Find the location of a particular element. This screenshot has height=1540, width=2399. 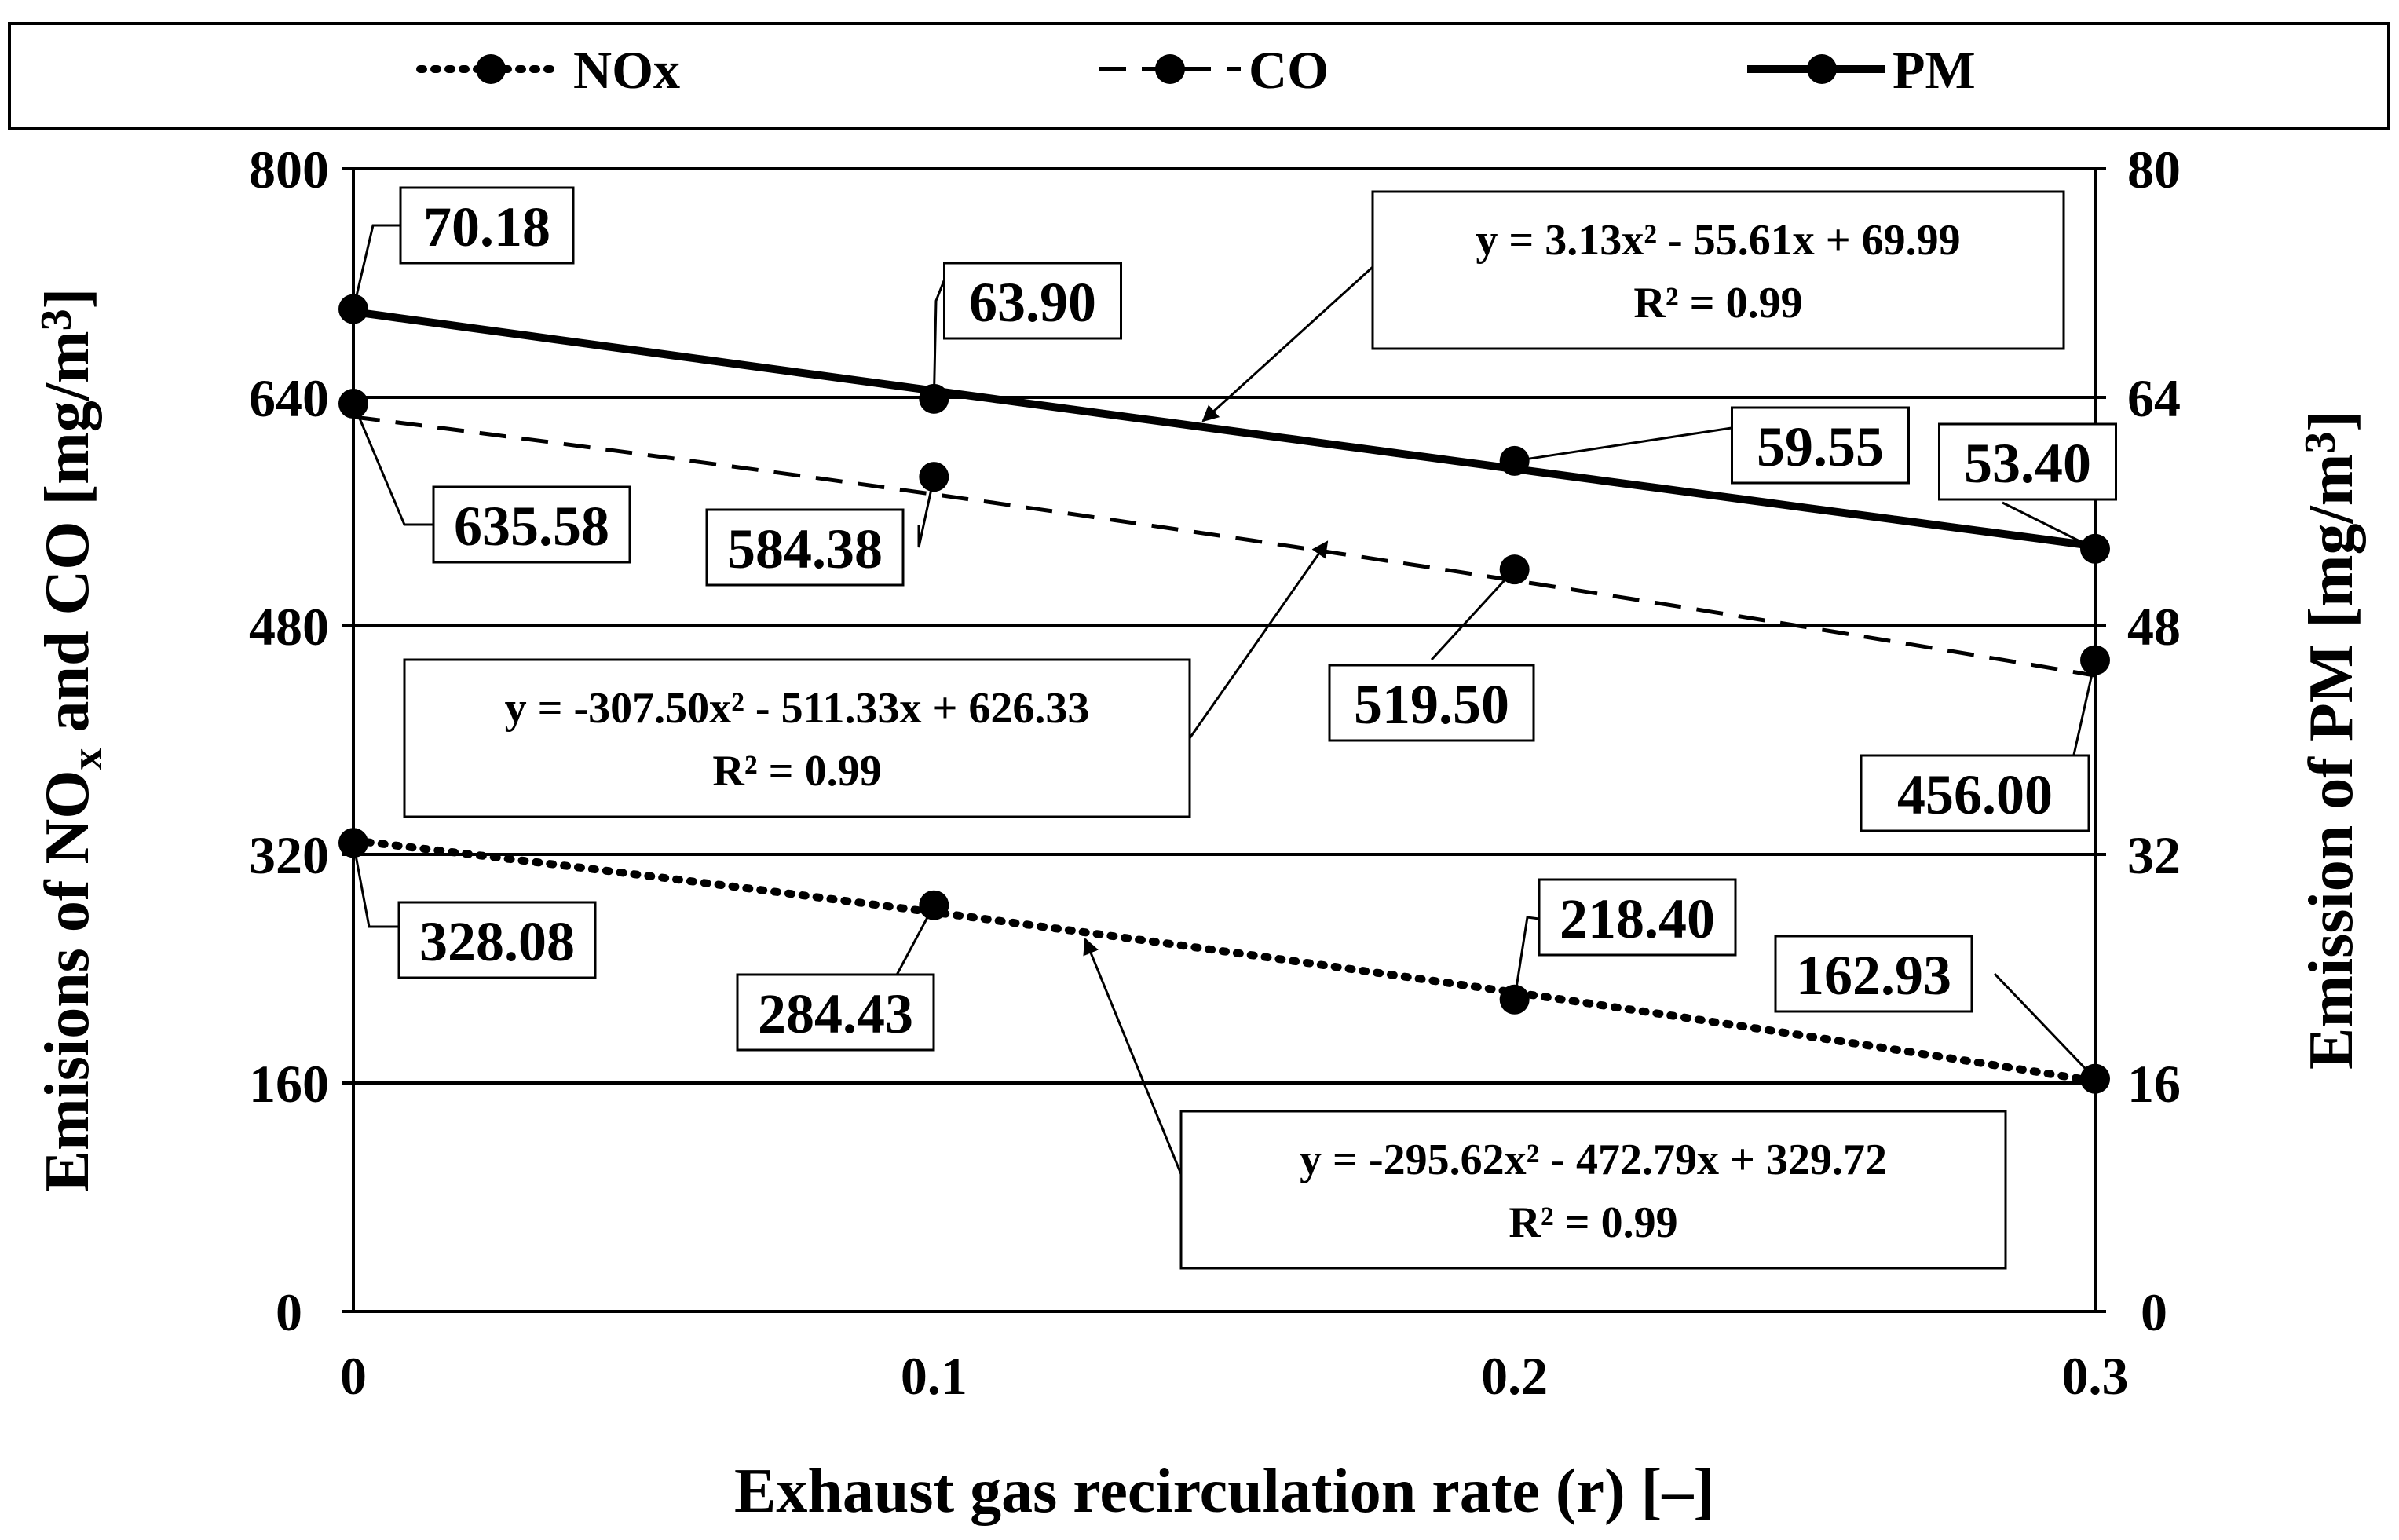

data-label-co-2: 519.50 is located at coordinates (1432, 704).